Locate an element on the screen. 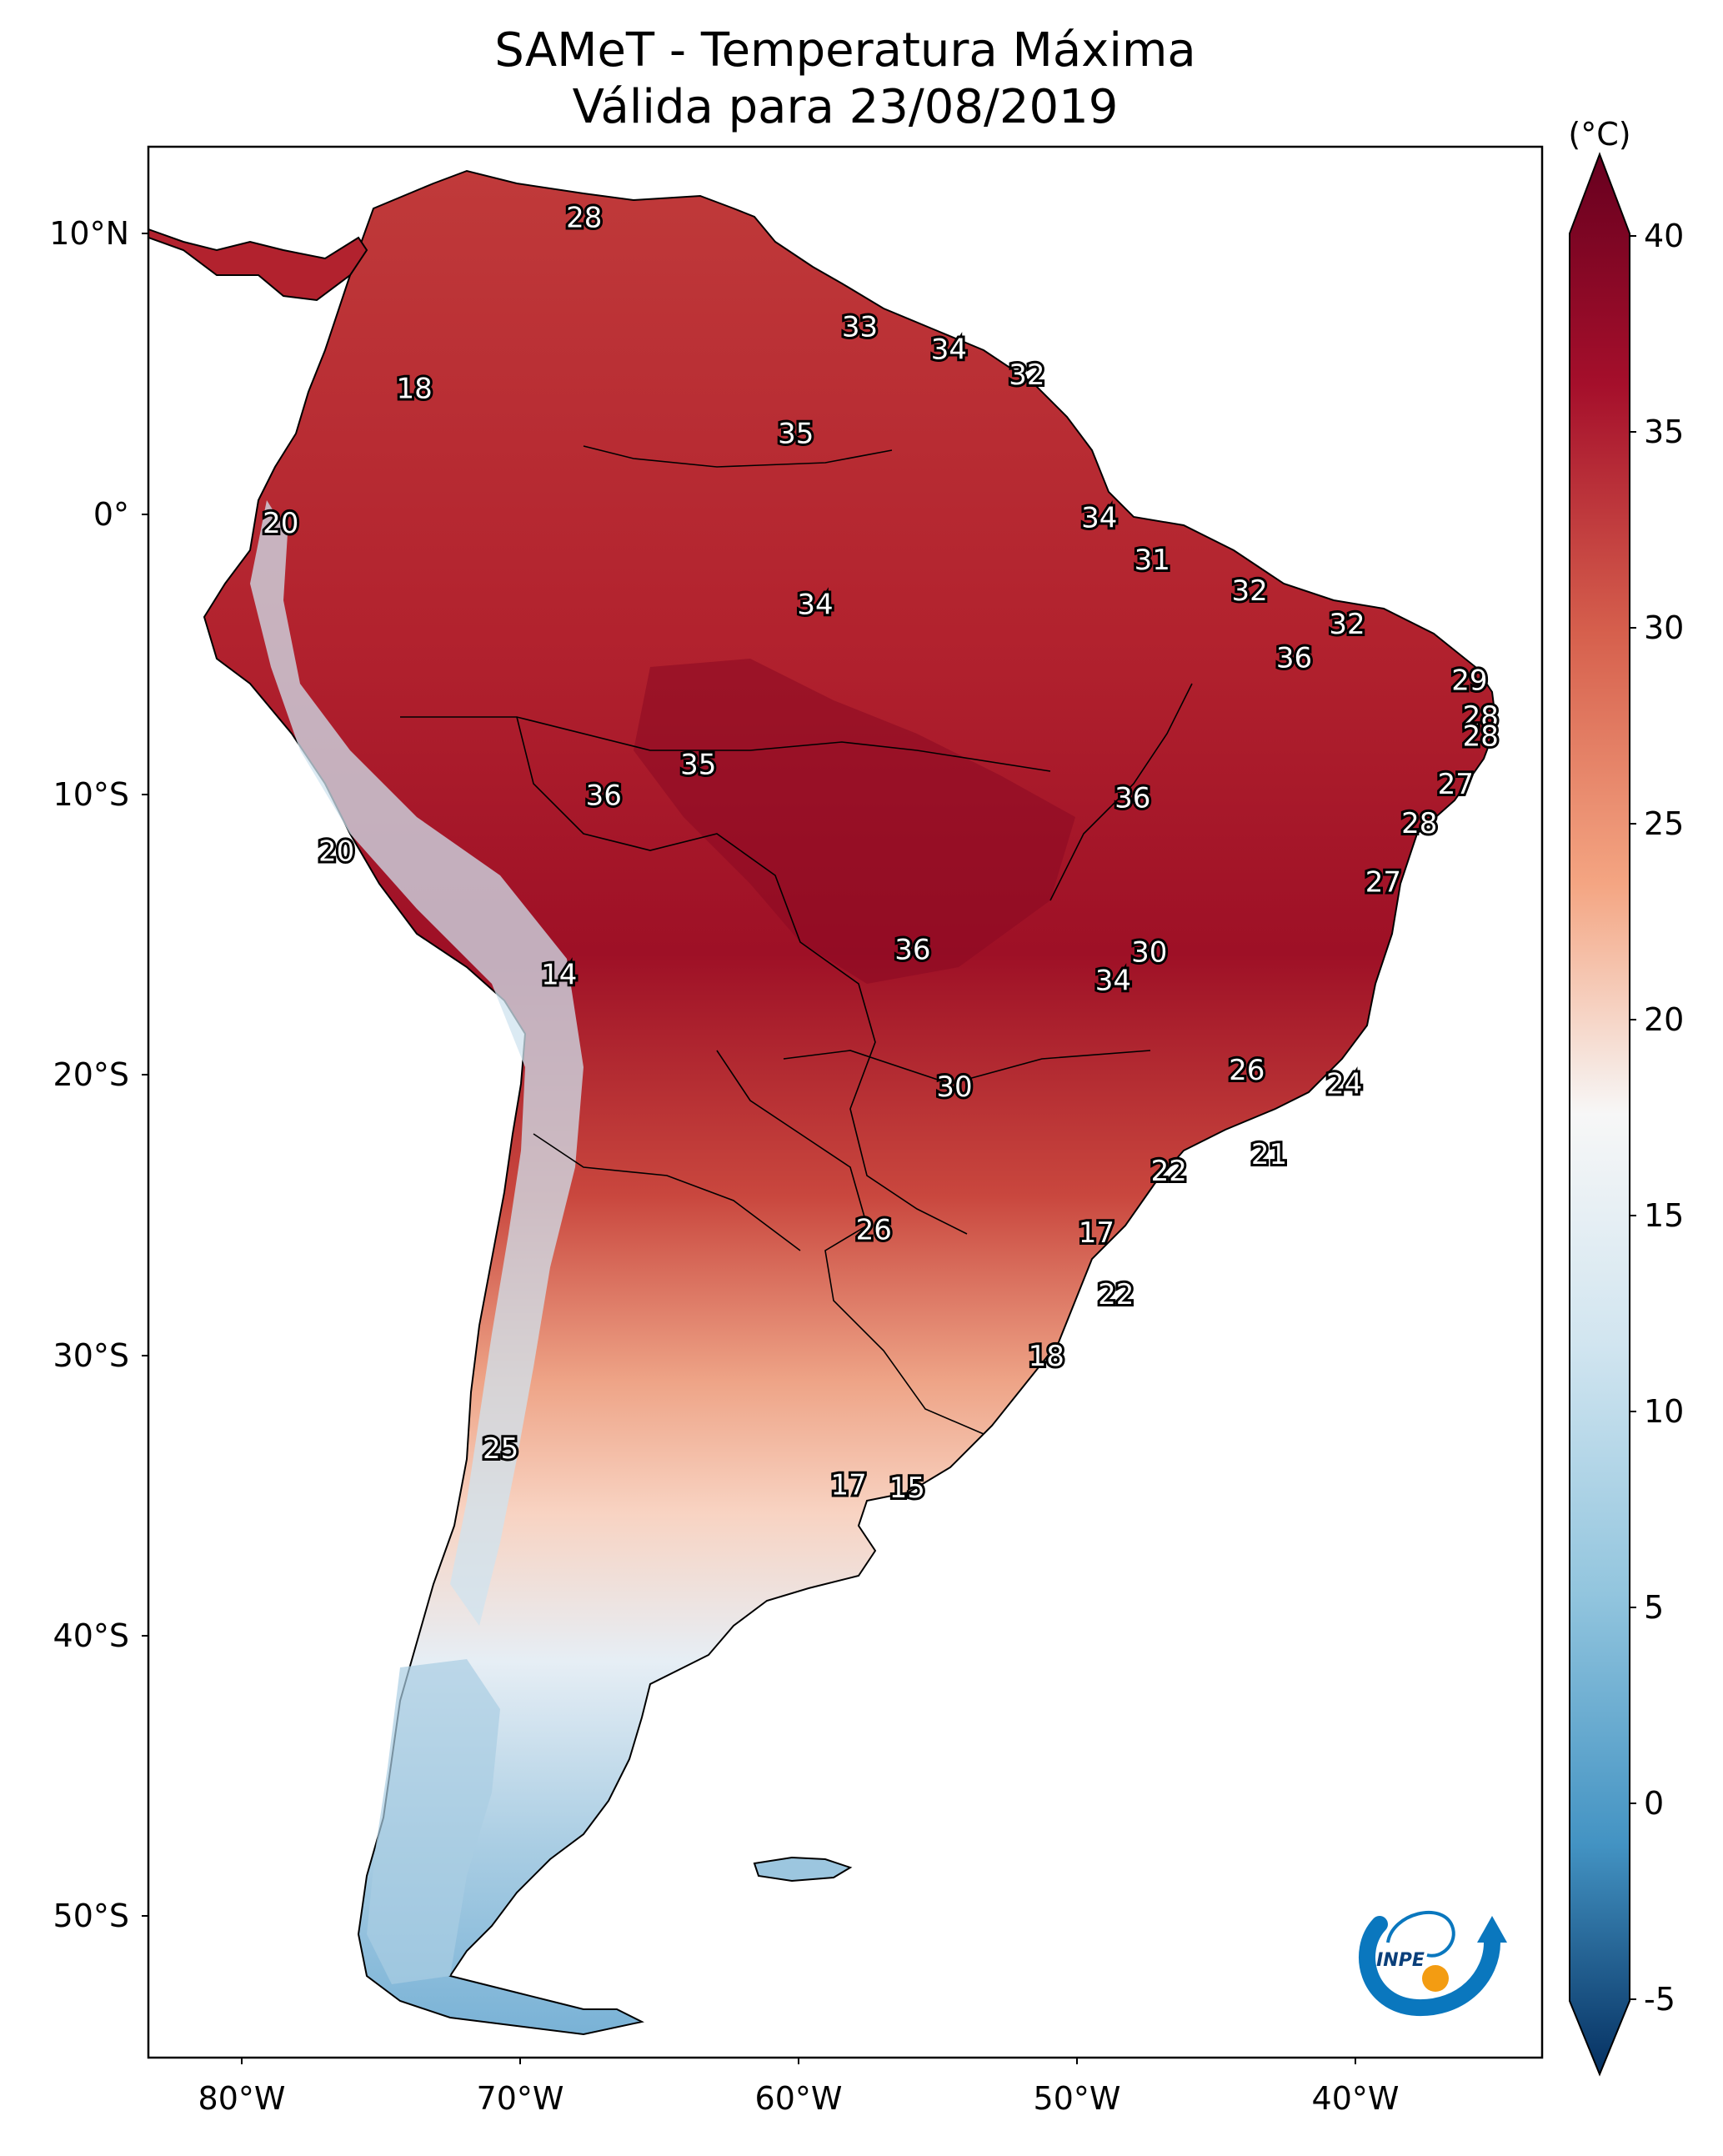 The height and width of the screenshot is (2156, 1723). logo-swoosh-icon is located at coordinates (1429, 1966).